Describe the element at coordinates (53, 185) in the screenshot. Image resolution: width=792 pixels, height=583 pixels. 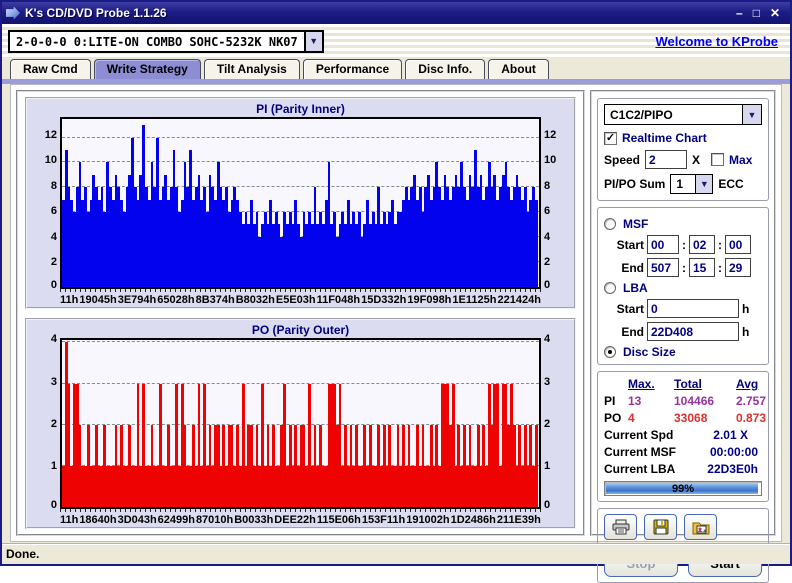
I see `y-tick-label: 8` at that location.